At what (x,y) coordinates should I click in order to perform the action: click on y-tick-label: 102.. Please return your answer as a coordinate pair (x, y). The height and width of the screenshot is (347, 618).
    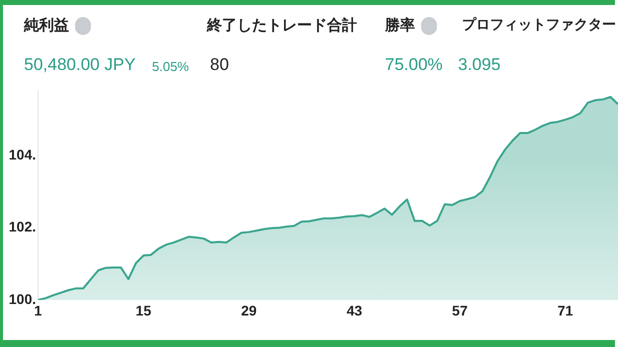
    Looking at the image, I should click on (22, 226).